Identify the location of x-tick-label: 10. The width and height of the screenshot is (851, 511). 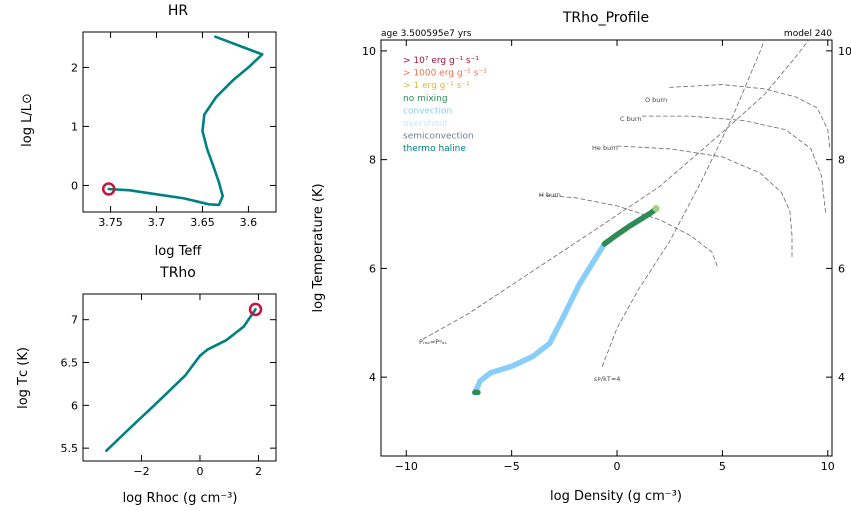
(828, 466).